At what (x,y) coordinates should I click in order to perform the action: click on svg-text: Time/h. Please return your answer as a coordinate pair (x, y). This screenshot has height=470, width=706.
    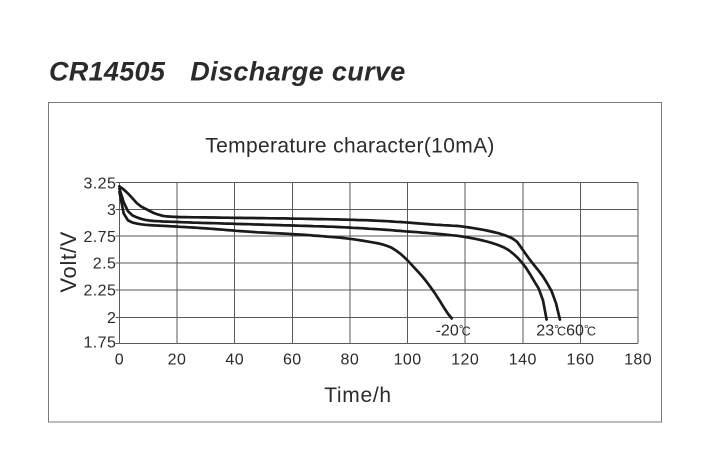
    Looking at the image, I should click on (358, 395).